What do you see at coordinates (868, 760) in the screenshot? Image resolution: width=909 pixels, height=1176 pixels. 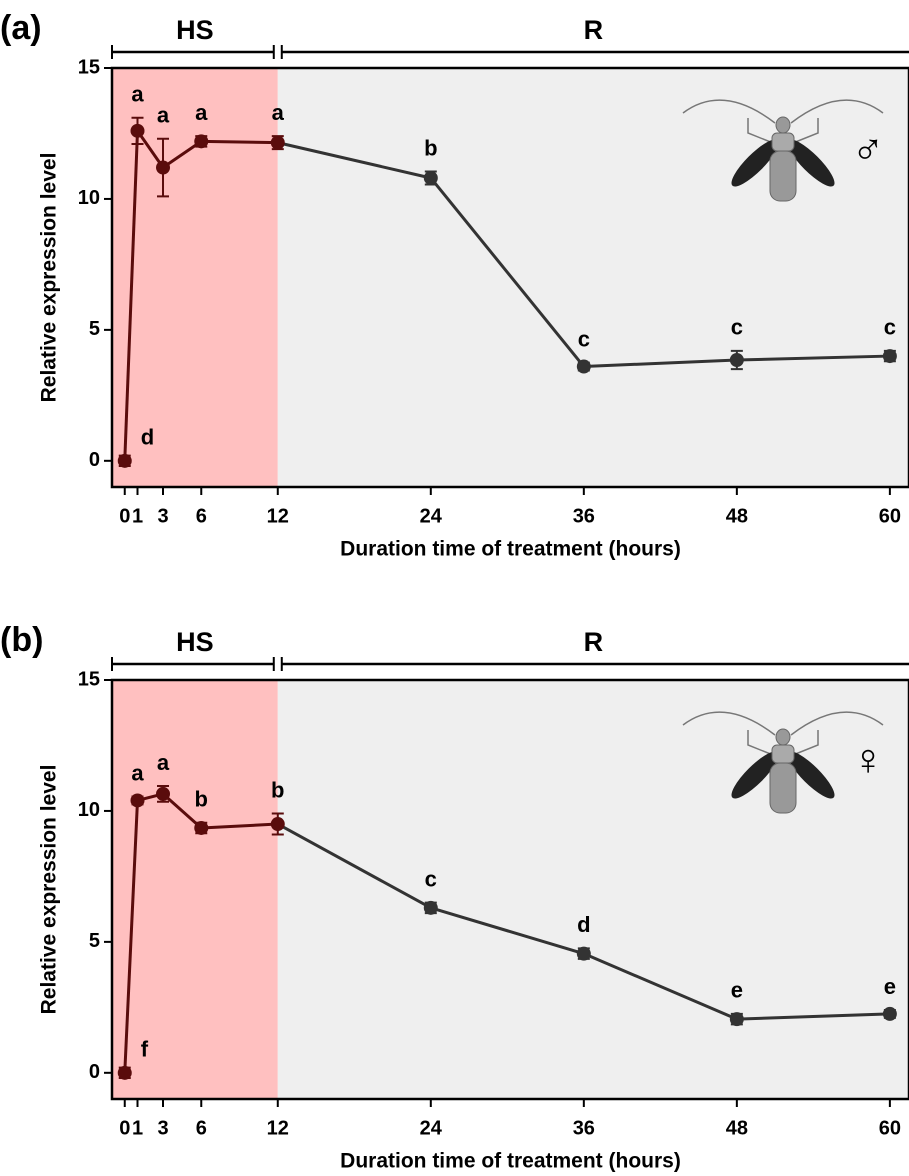 I see `sex-symbol: ♀` at bounding box center [868, 760].